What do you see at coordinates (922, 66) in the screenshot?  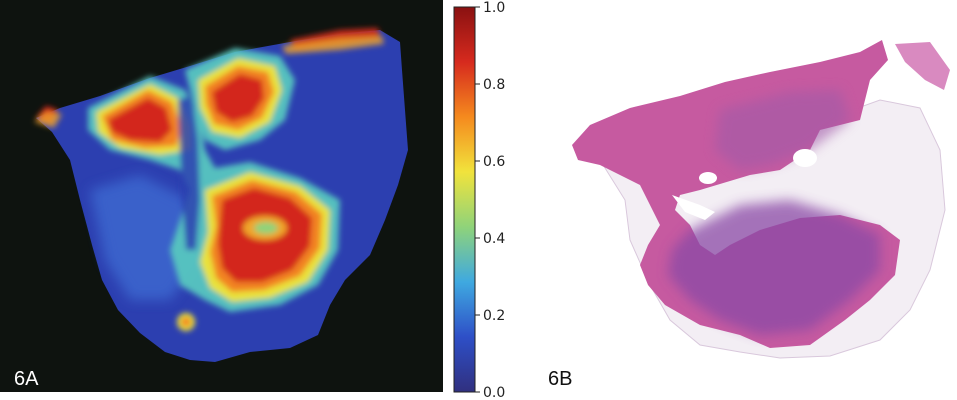 I see `detached-strip` at bounding box center [922, 66].